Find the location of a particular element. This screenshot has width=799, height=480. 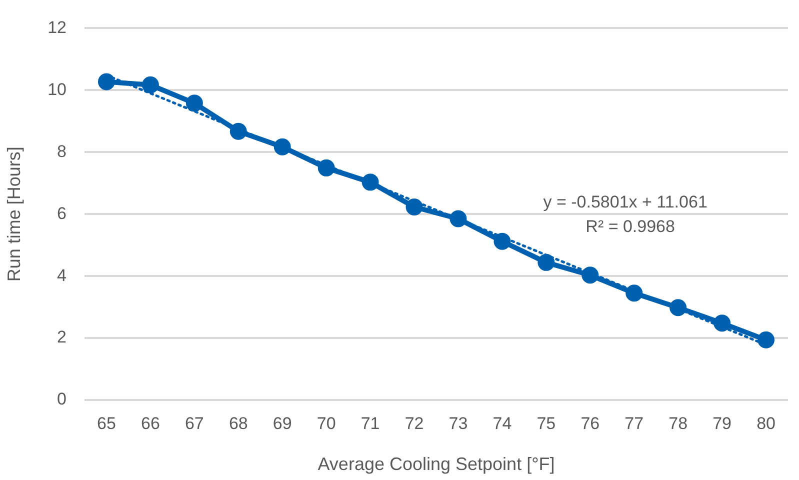

x-axis-title: Average Cooling Setpoint [°F] is located at coordinates (436, 464).